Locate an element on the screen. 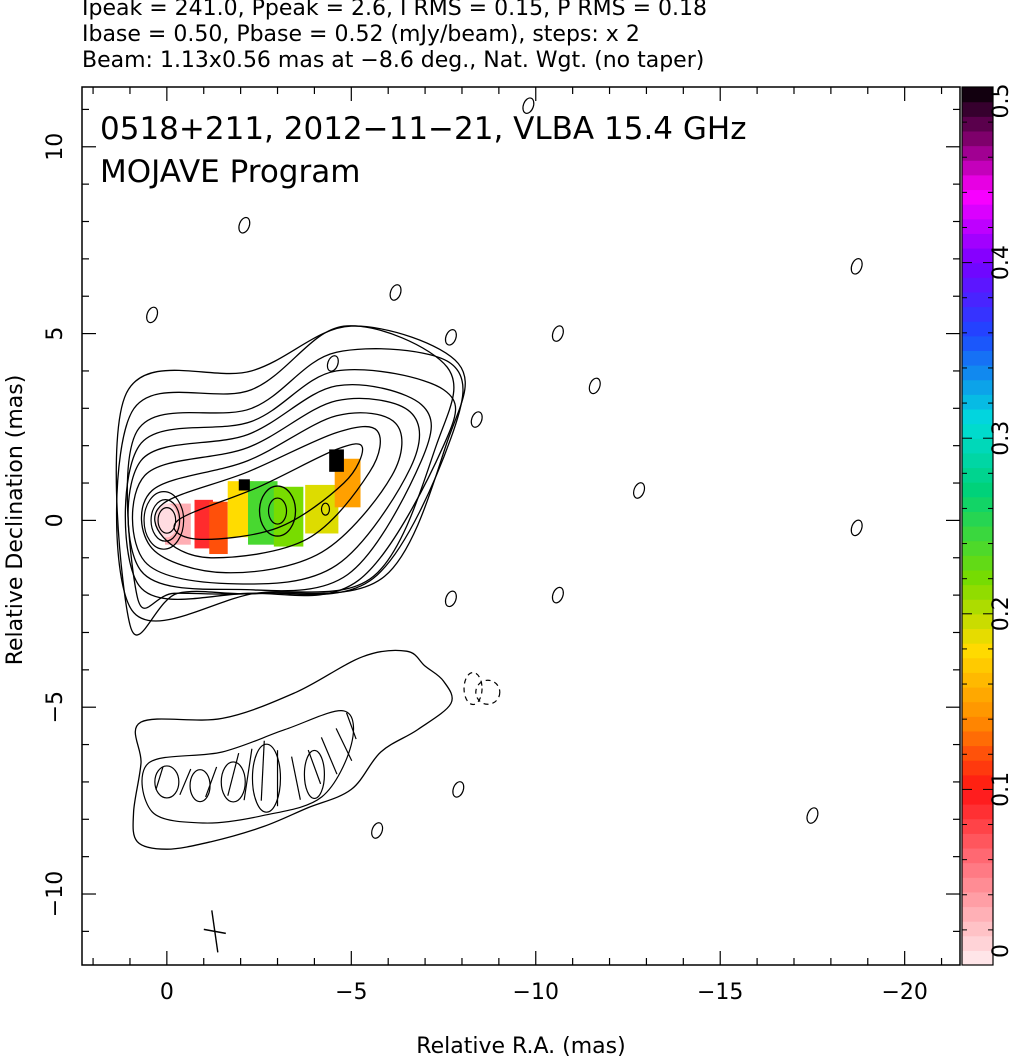 This screenshot has height=1060, width=1022. y-tick-label: 5 is located at coordinates (55, 334).